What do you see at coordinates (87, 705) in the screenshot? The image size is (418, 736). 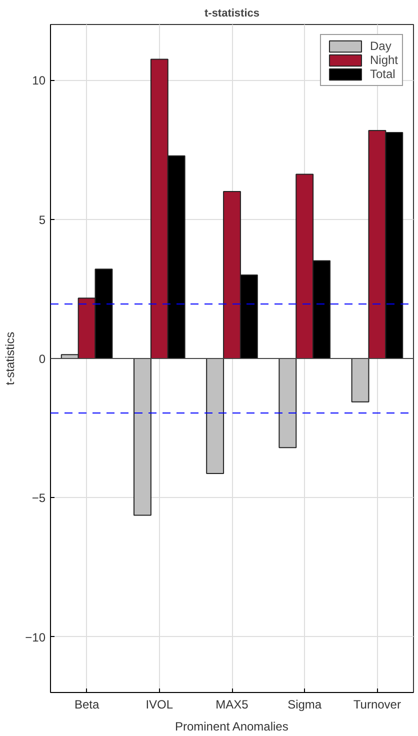 I see `x-tick-label: Beta` at bounding box center [87, 705].